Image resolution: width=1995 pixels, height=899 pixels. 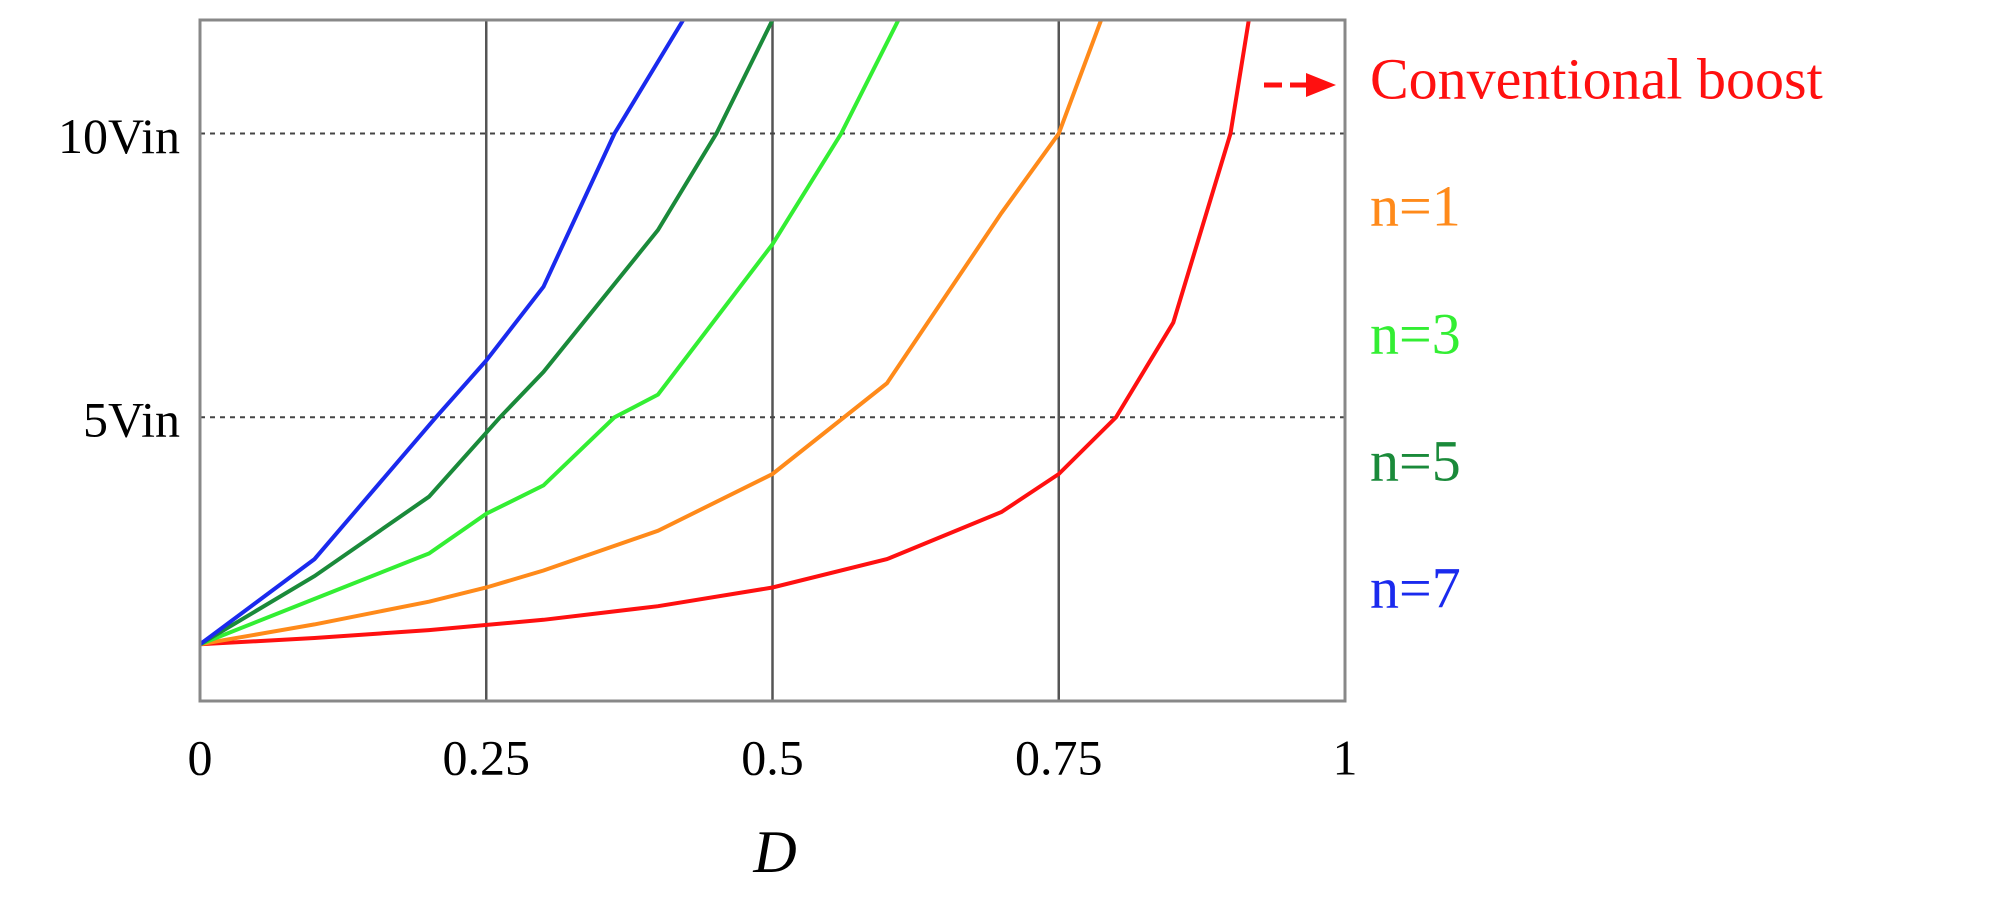 What do you see at coordinates (131, 420) in the screenshot?
I see `y-tick-label: 5Vin` at bounding box center [131, 420].